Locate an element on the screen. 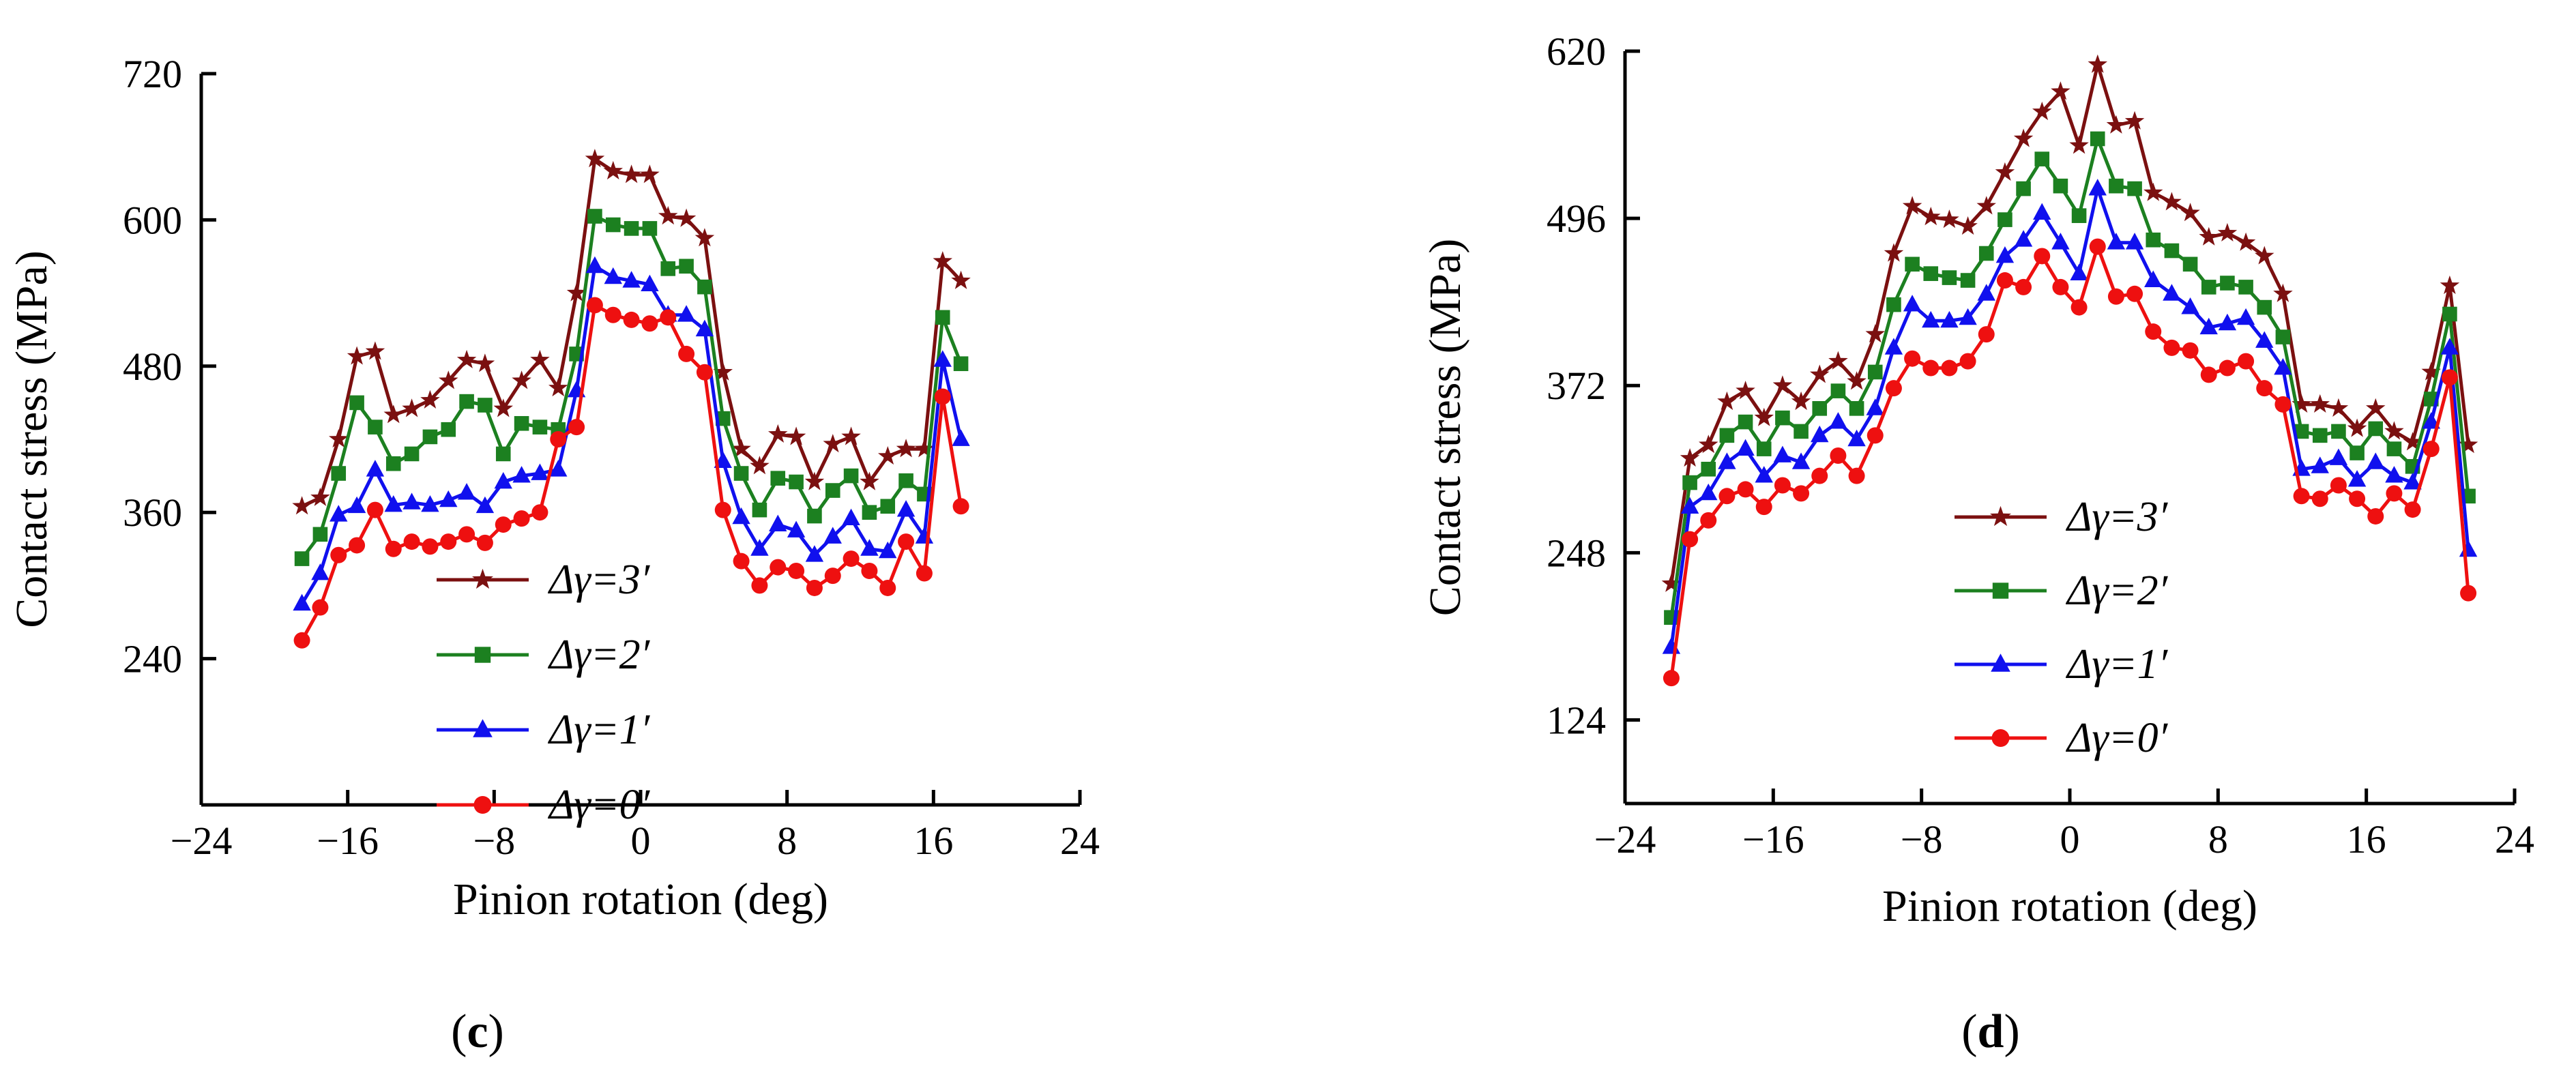 Image resolution: width=2576 pixels, height=1075 pixels. chart-c-y-tick-label: 600 is located at coordinates (152, 220).